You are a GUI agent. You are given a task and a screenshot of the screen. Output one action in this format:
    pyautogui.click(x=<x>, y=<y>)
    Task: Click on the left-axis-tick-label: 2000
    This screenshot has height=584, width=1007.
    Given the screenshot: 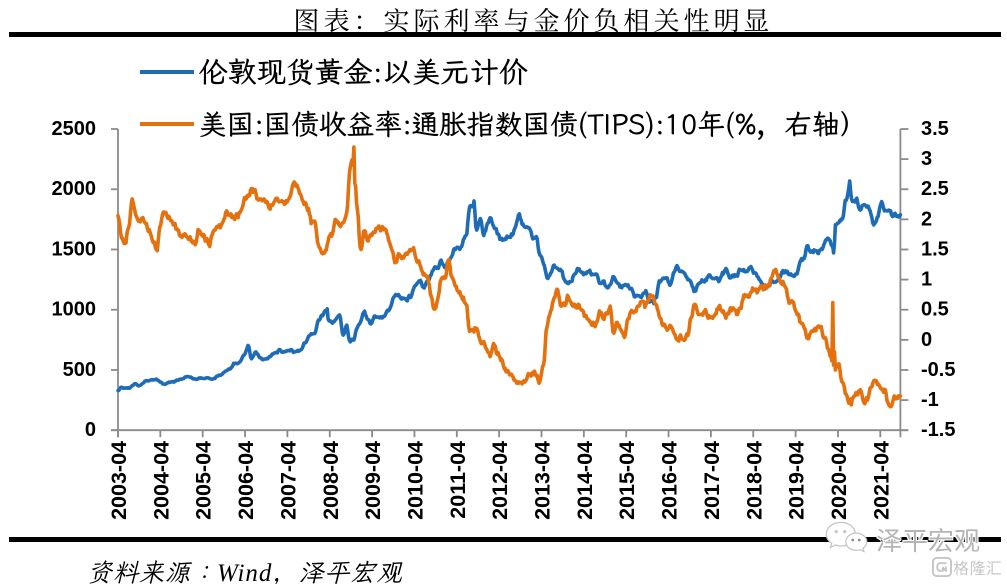 What is the action you would take?
    pyautogui.click(x=74, y=189)
    